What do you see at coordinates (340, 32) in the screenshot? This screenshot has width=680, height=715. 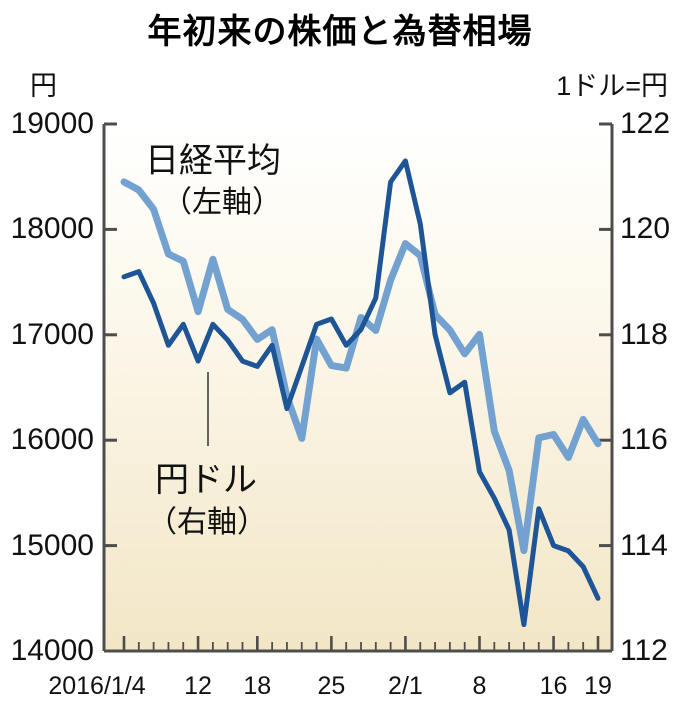 I see `chart-title: 年初来の株価と為替相場` at bounding box center [340, 32].